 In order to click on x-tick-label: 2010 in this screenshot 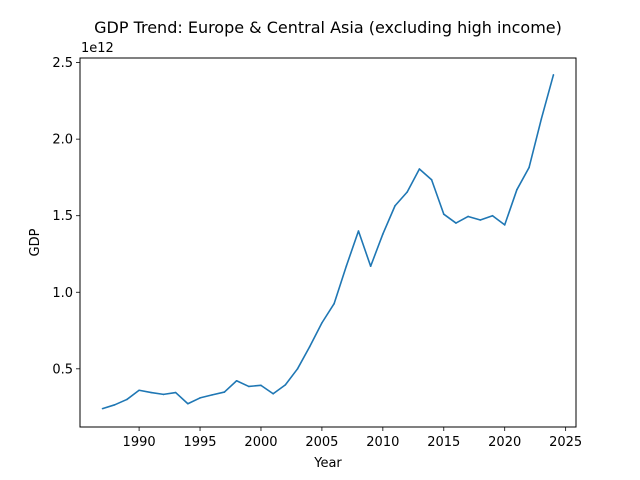, I will do `click(382, 442)`.